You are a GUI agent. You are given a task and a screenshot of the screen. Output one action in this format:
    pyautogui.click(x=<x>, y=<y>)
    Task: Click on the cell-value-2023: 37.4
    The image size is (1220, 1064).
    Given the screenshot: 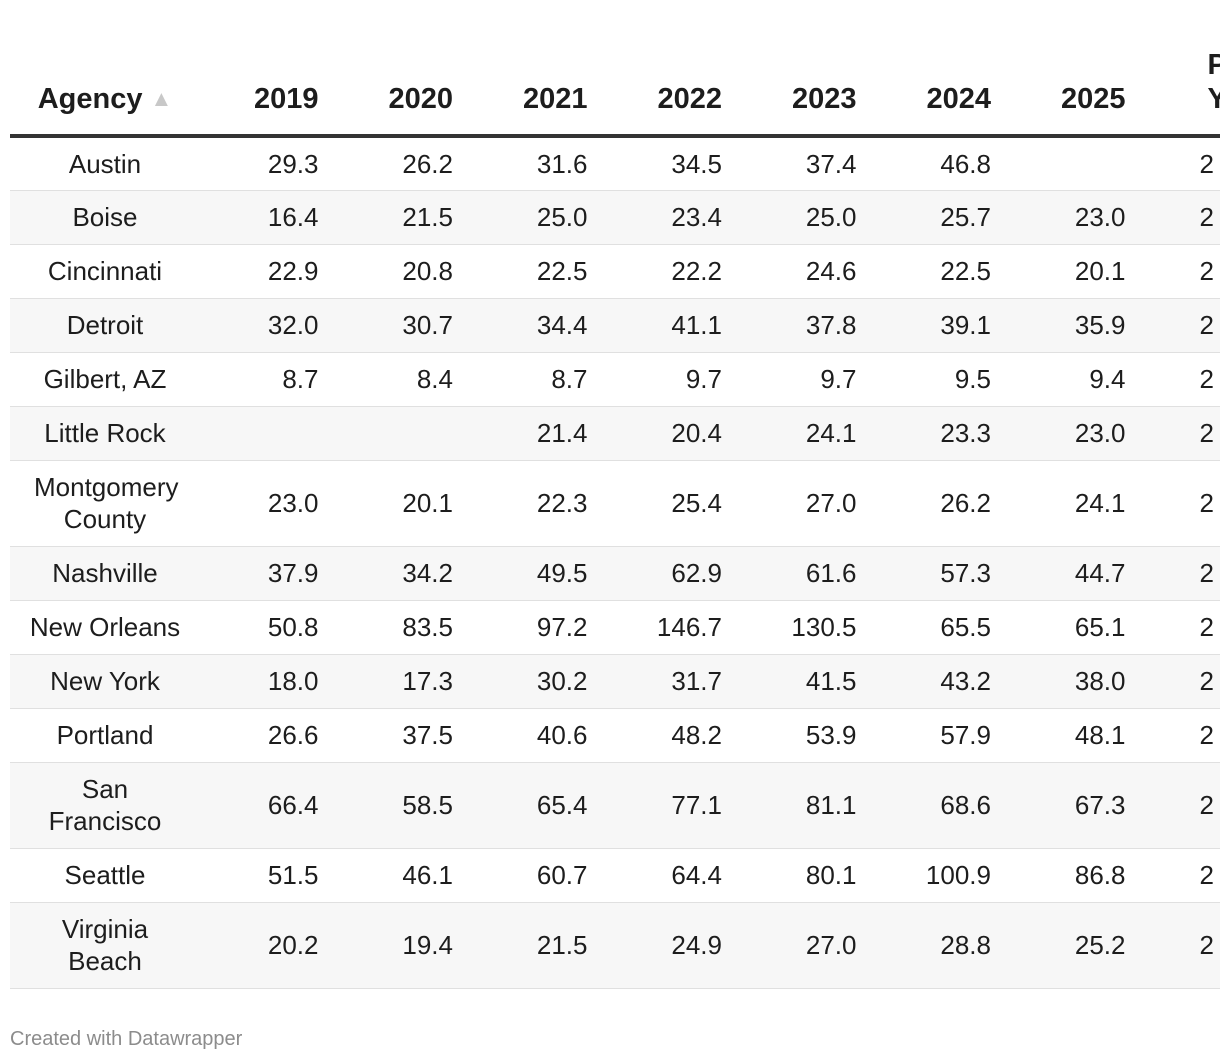 What is the action you would take?
    pyautogui.click(x=805, y=163)
    